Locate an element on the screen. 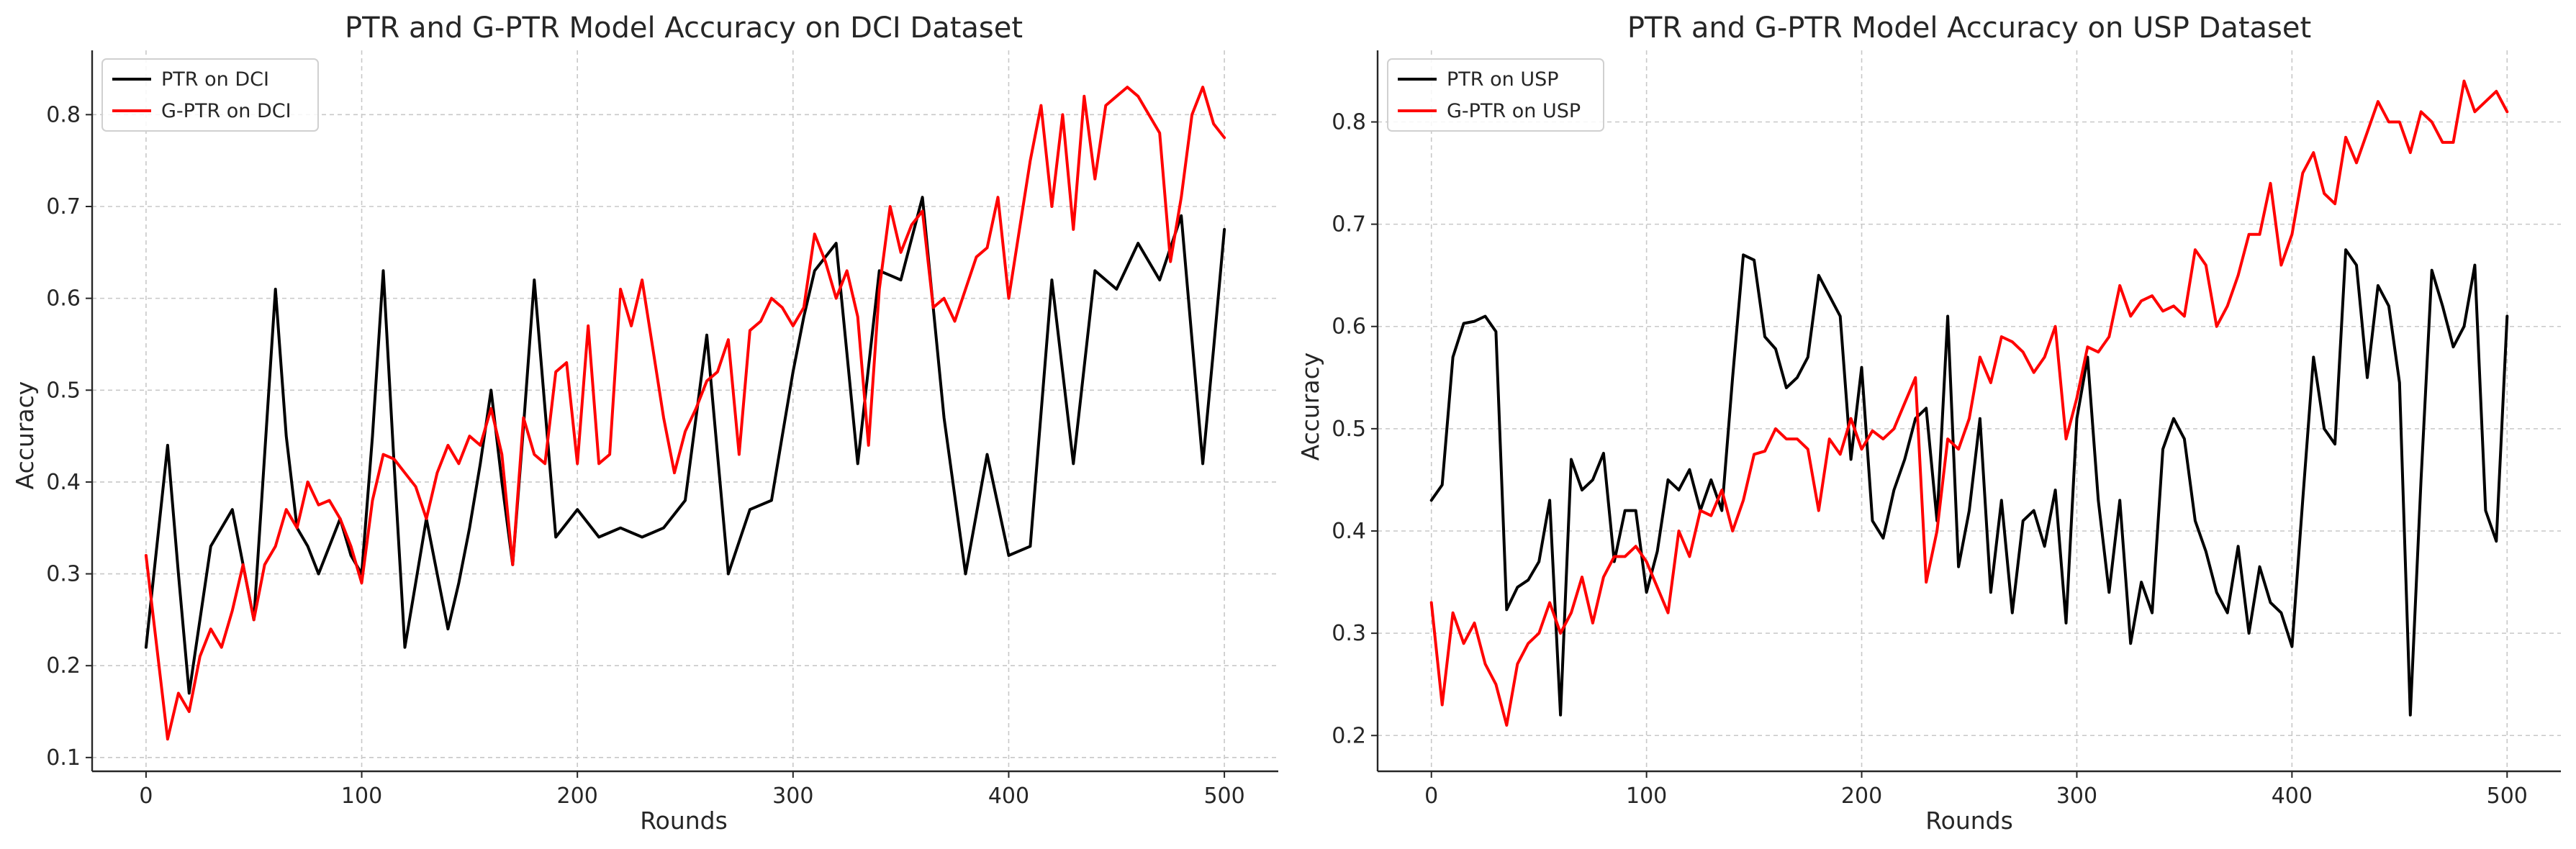 The image size is (2576, 849). legend: PTR on USP G-PTR on USP is located at coordinates (1495, 95).